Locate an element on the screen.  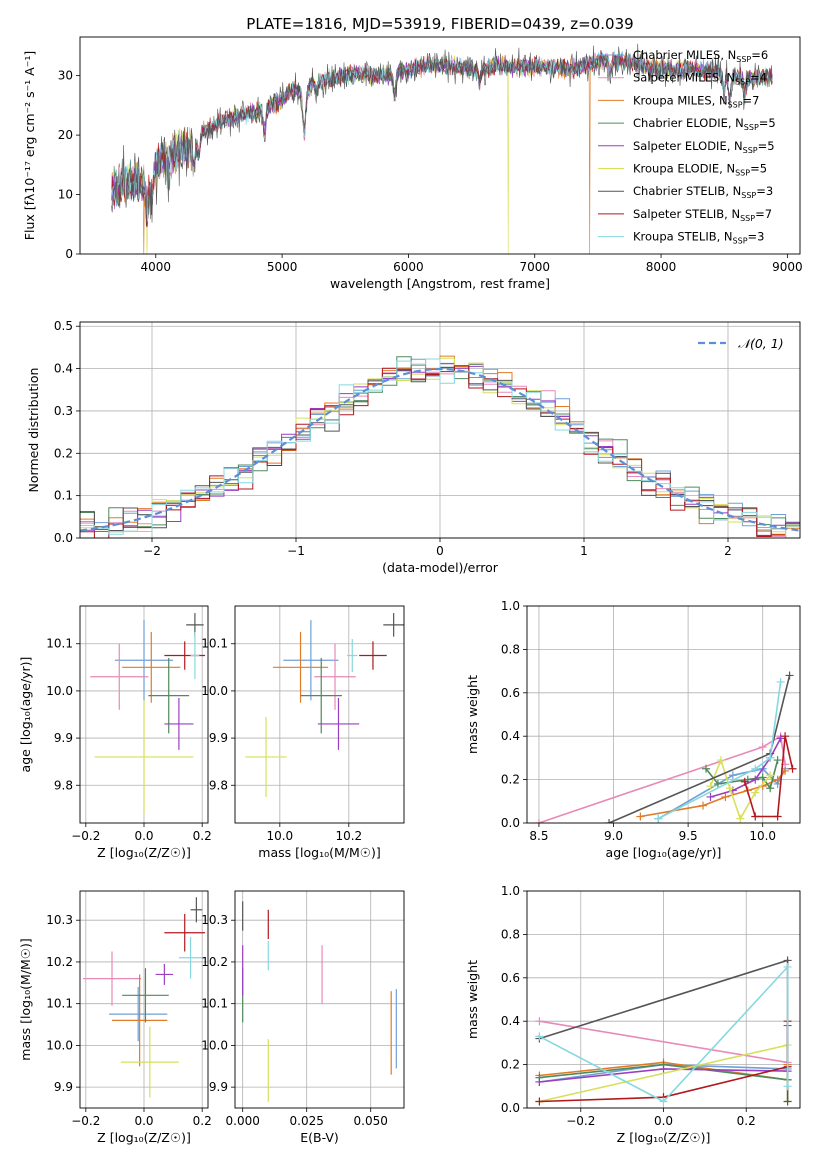
x-axis-label: mass [log₁₀(M/M☉)] is located at coordinates (319, 852).